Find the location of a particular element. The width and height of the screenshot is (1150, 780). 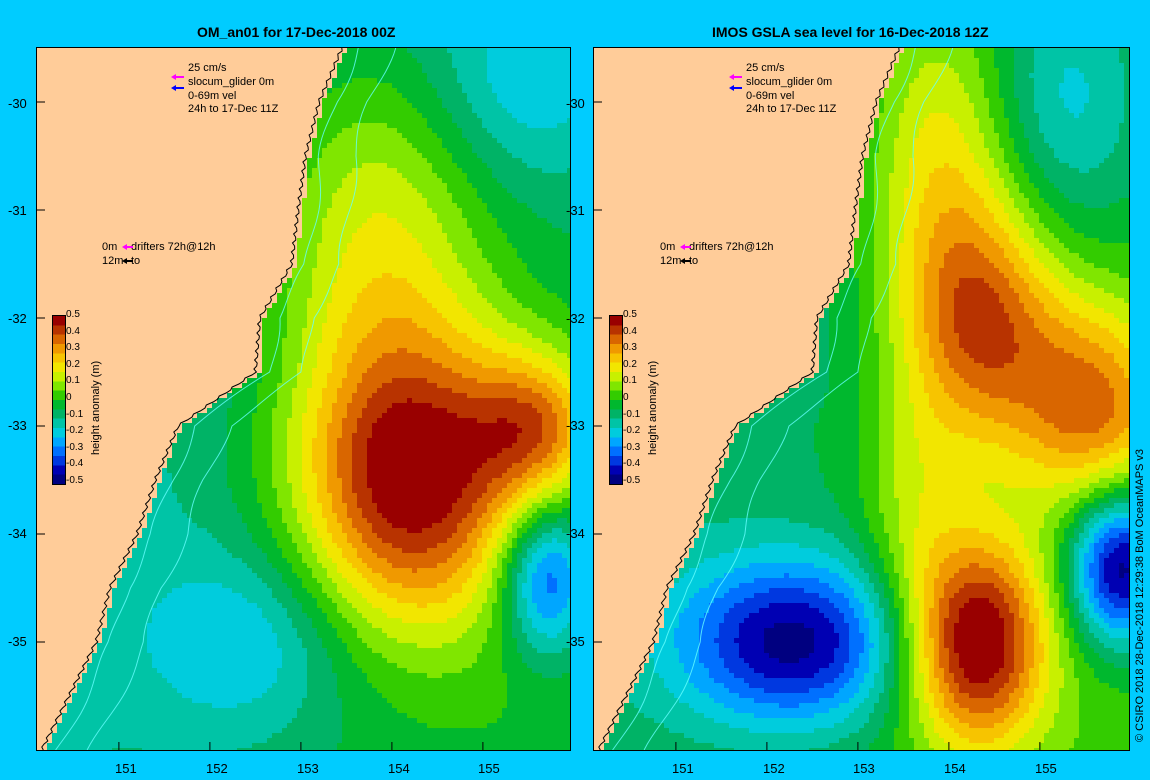

right-colorbar-label: height anomaly (m) is located at coordinates (653, 408).